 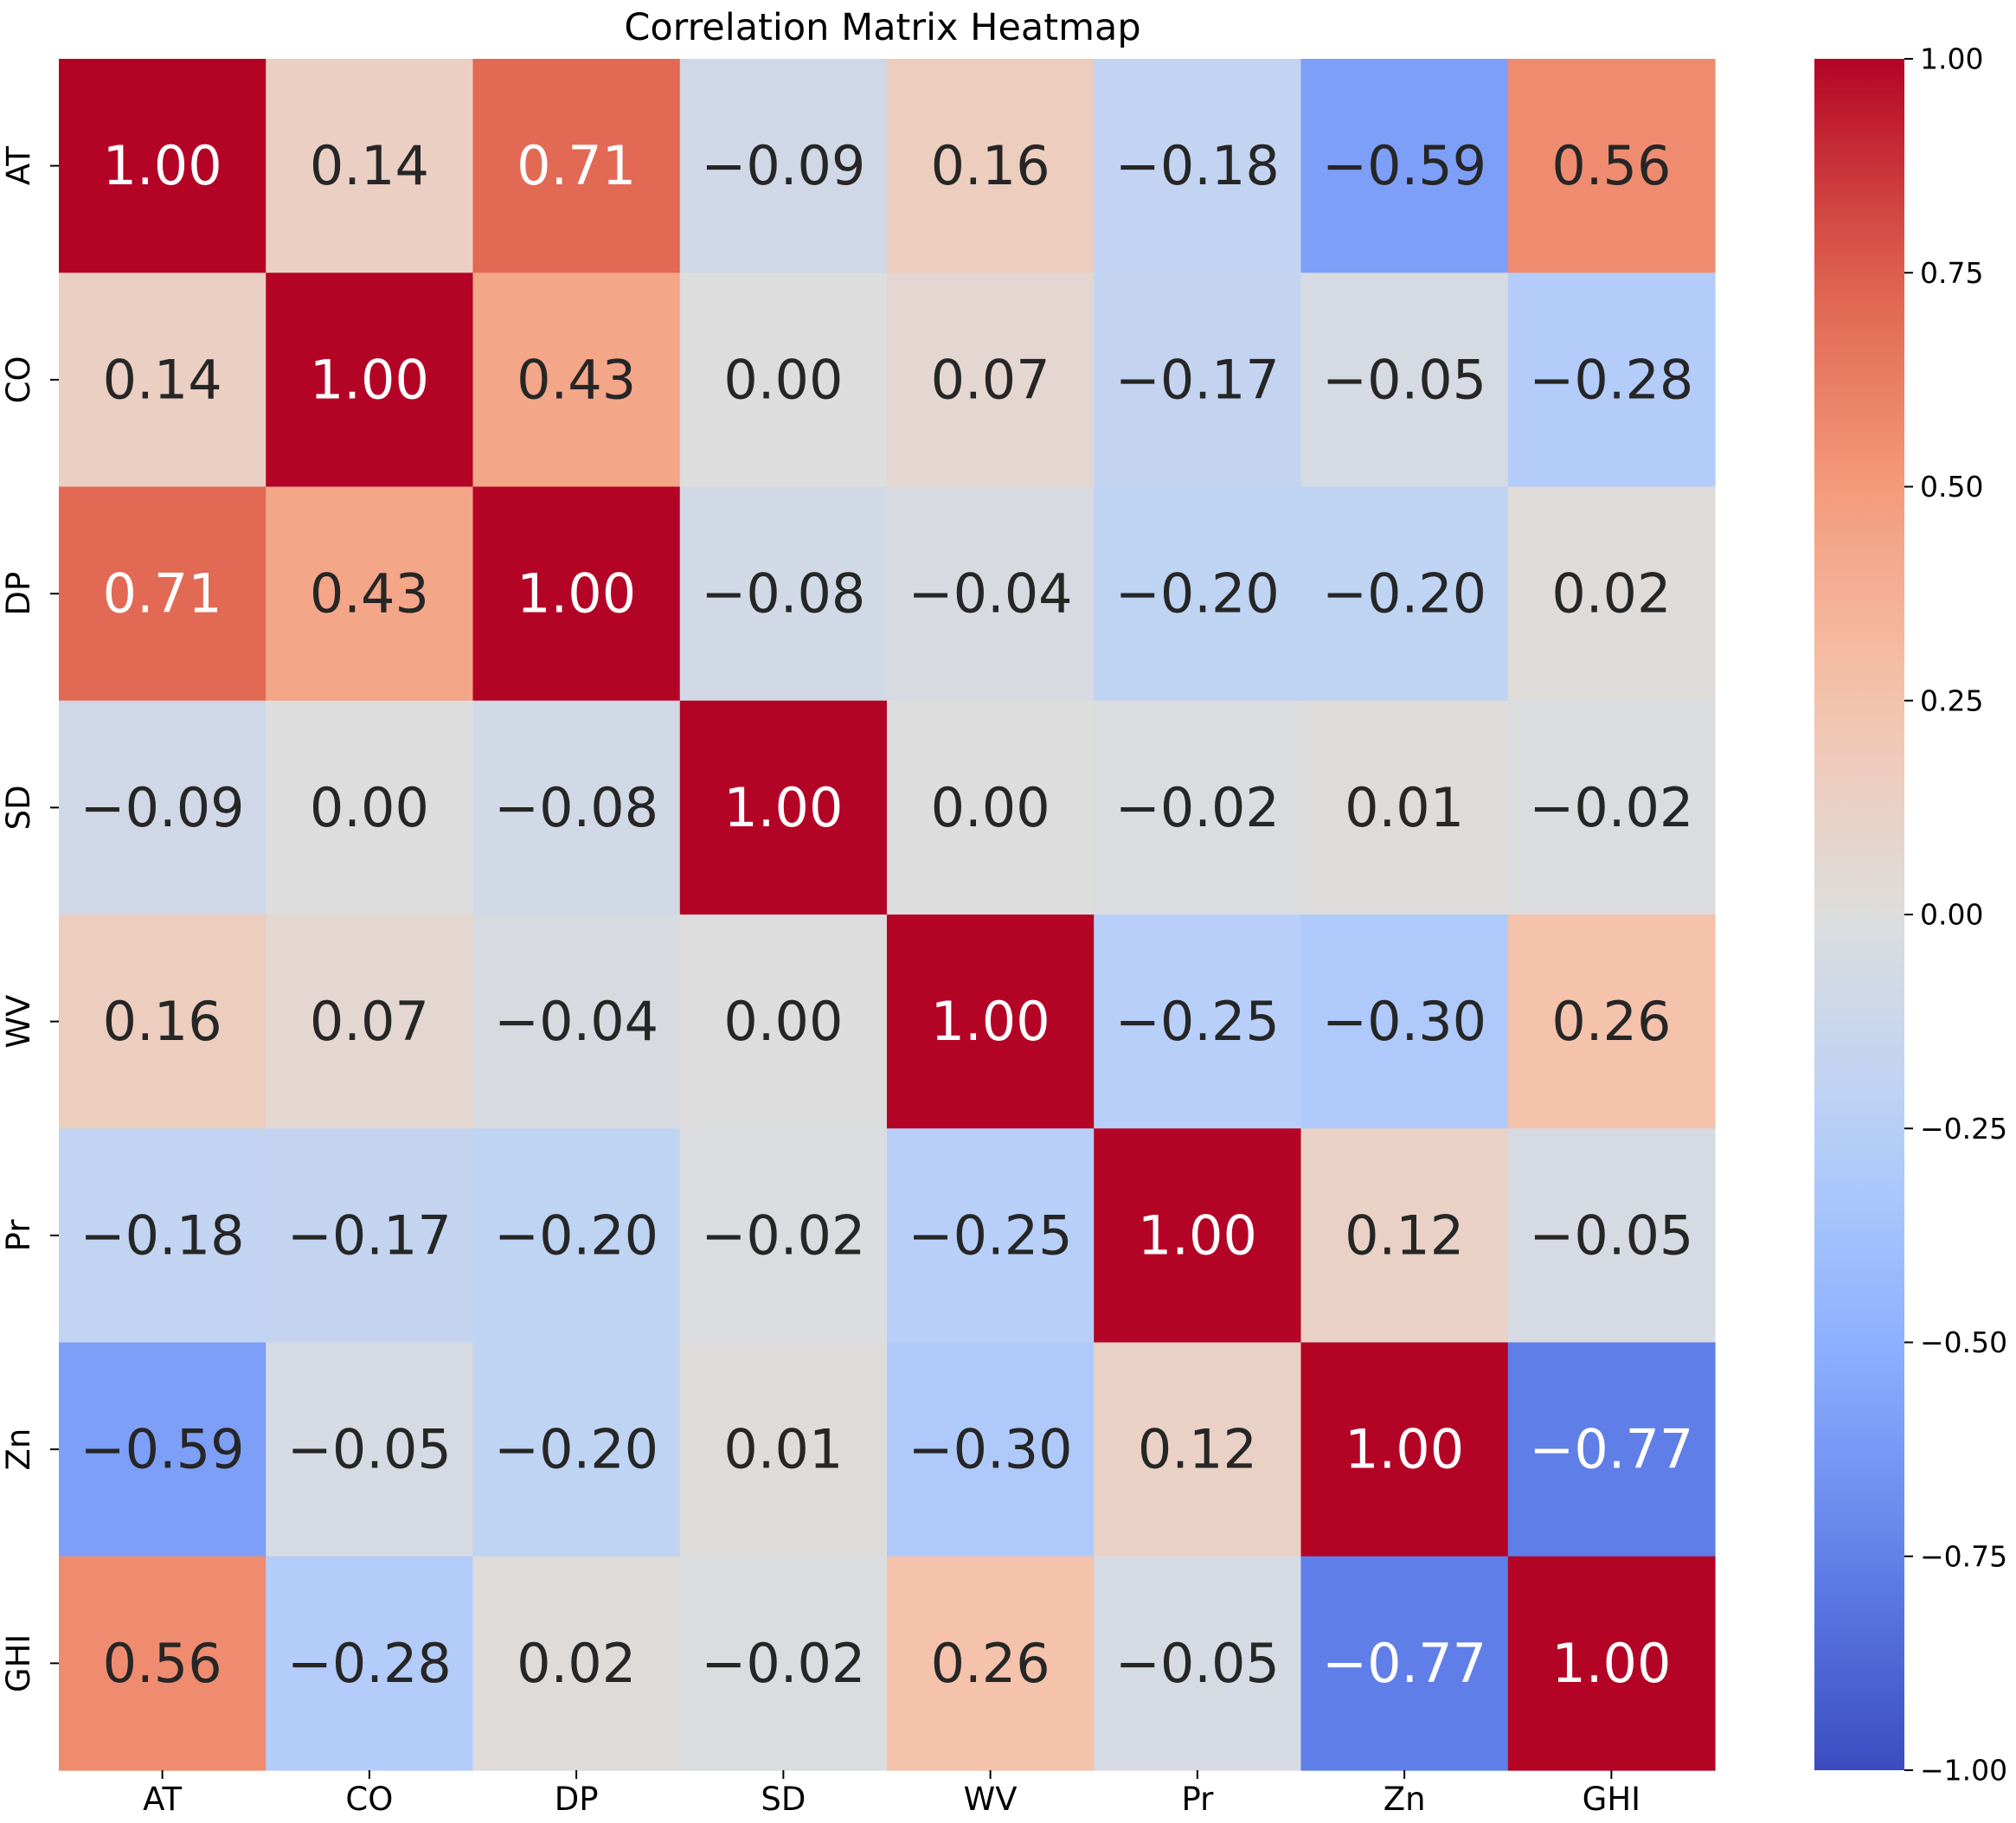 I want to click on cell-value-label: −0.09, so click(x=783, y=165).